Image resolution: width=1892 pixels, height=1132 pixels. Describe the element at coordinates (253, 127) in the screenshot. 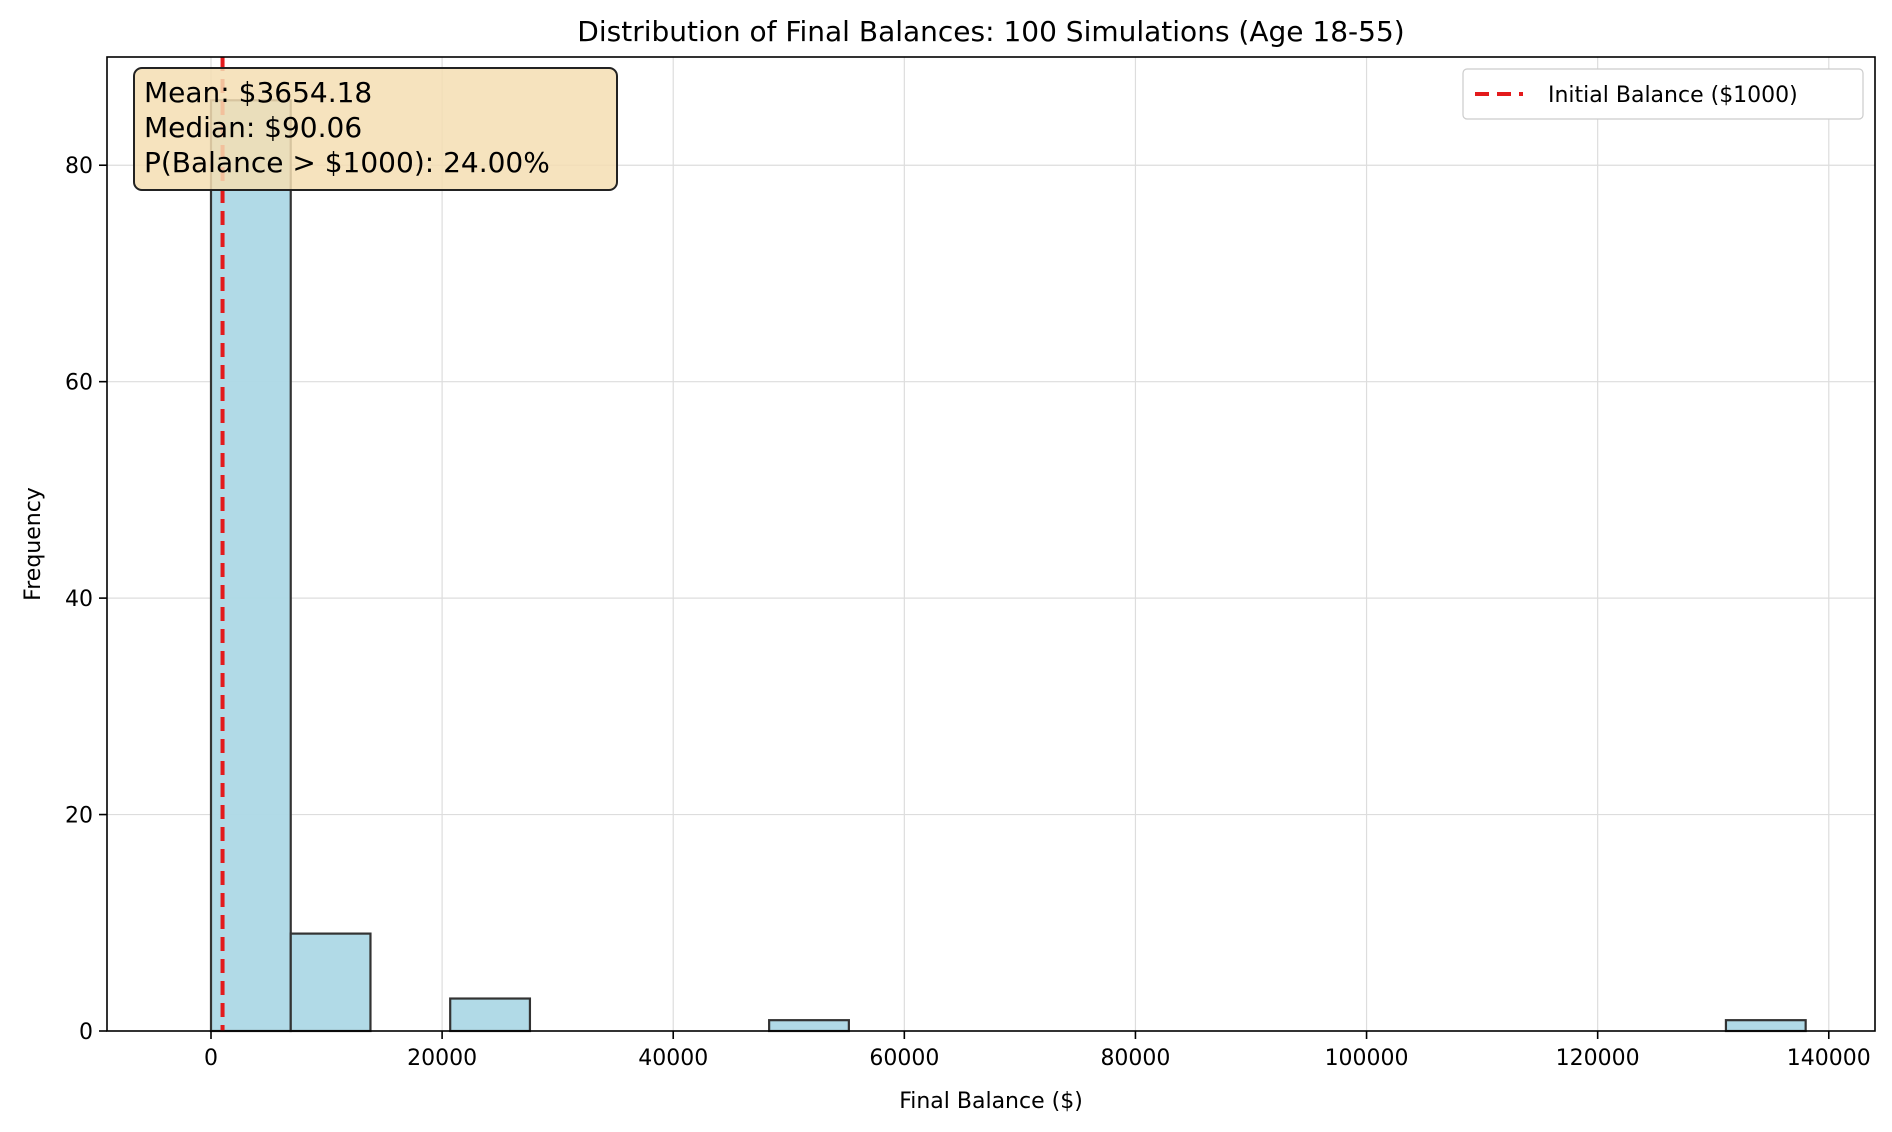

I see `stats-median: Median: $90.06` at that location.